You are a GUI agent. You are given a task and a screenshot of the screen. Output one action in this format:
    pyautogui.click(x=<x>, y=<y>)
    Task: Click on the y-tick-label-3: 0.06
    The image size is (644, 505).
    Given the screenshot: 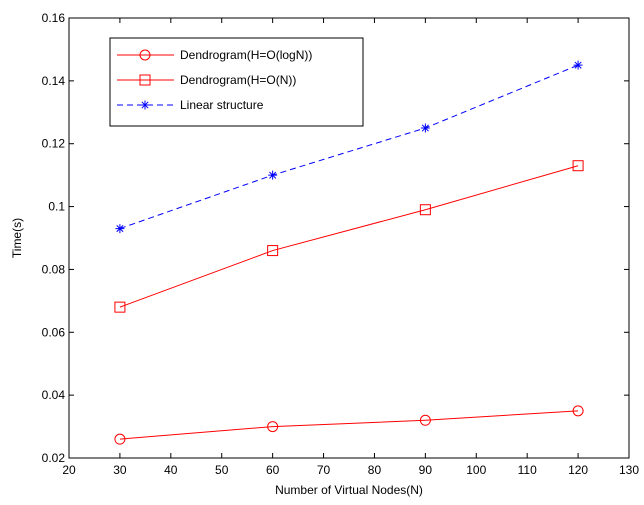 What is the action you would take?
    pyautogui.click(x=54, y=332)
    